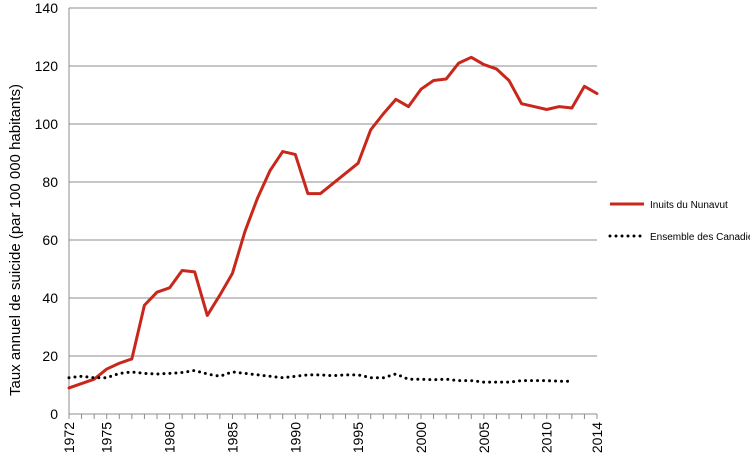 The height and width of the screenshot is (463, 750). I want to click on y-tick-label: 60, so click(50, 240).